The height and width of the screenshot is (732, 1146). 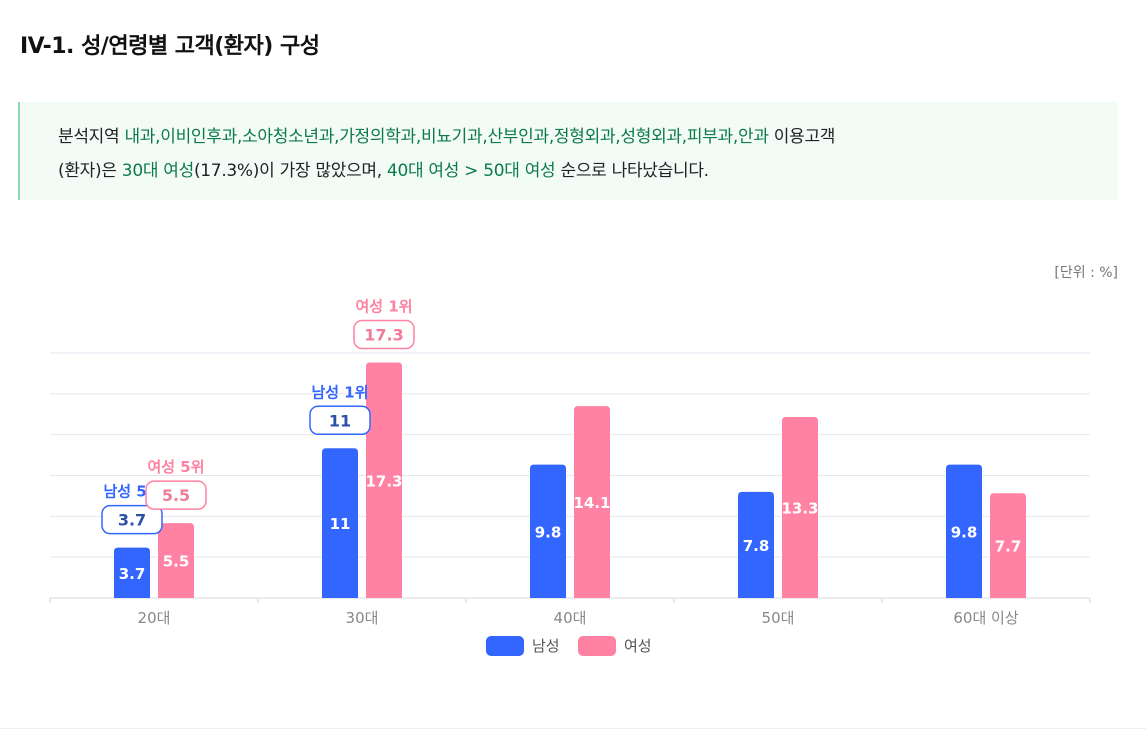 I want to click on summary-segment: 순으로 나타났습니다., so click(x=632, y=171).